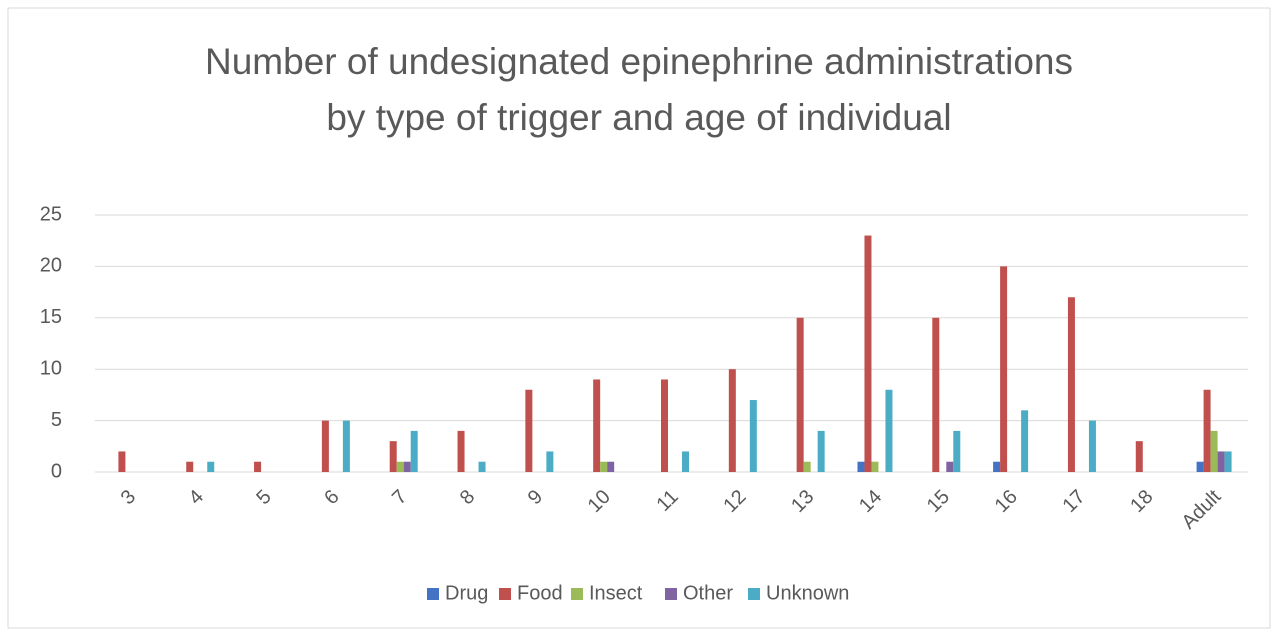  Describe the element at coordinates (196, 497) in the screenshot. I see `x-tick-label: 4` at that location.